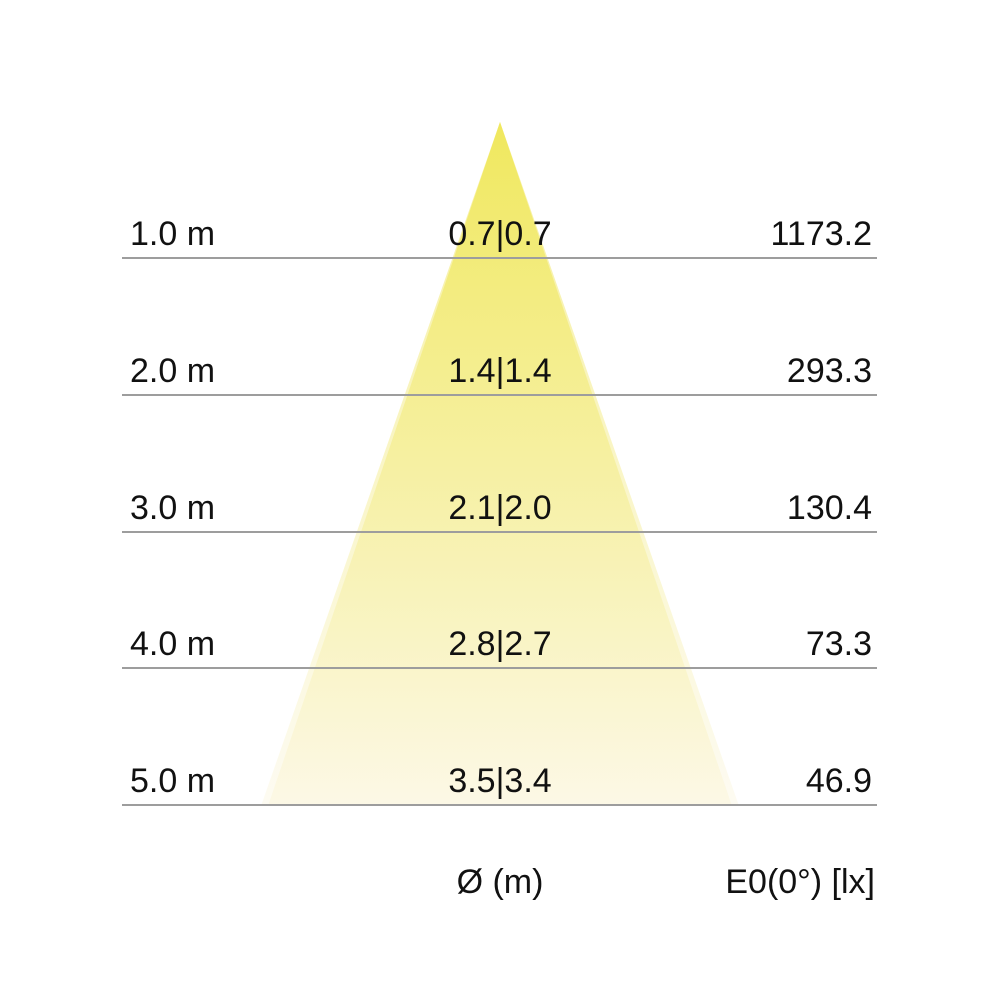  Describe the element at coordinates (499, 805) in the screenshot. I see `distance-line-5m` at that location.